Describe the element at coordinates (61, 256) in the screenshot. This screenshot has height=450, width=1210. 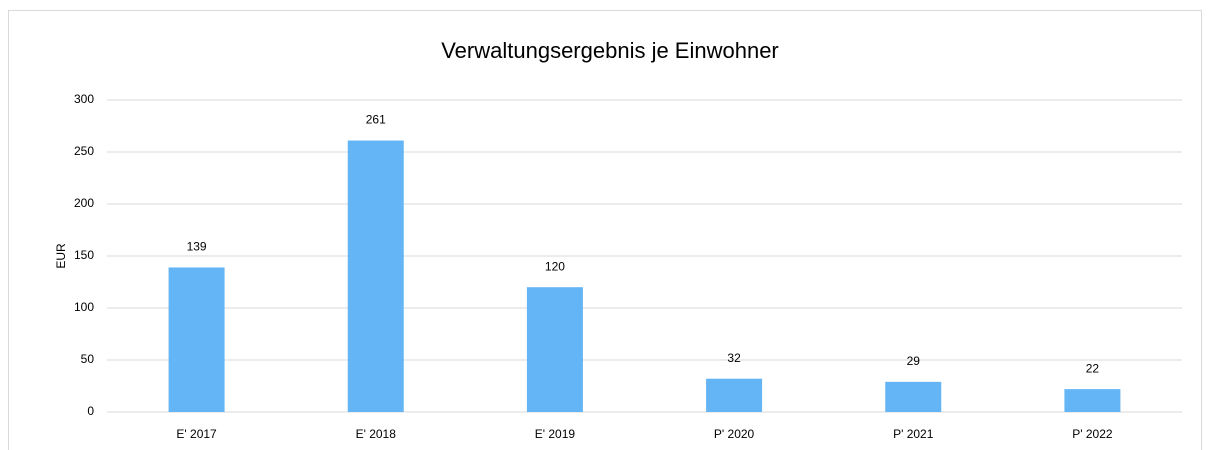
I see `y-axis-label: EUR` at that location.